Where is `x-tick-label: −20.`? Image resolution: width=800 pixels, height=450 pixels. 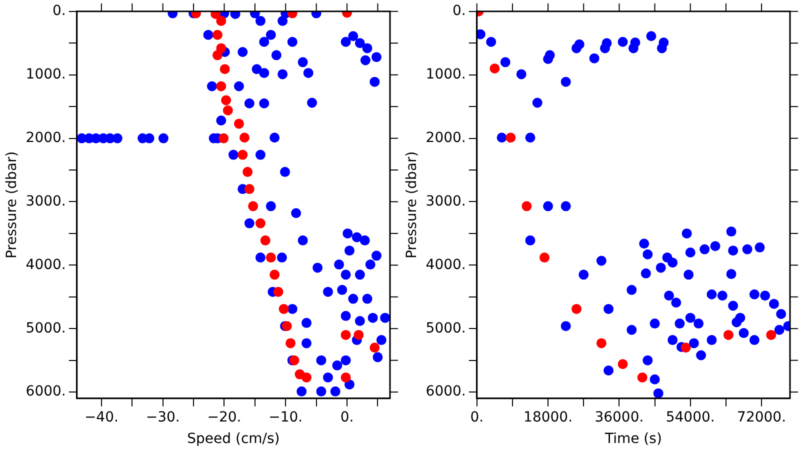 x-tick-label: −20. is located at coordinates (224, 417).